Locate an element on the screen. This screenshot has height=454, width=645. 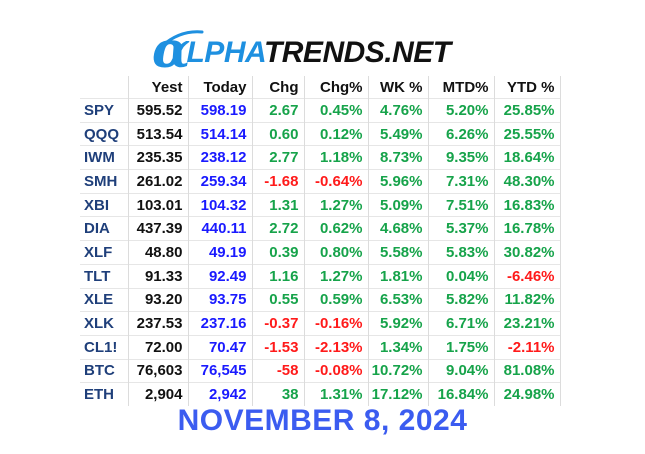
cell-symbol: XLK is located at coordinates (104, 323).